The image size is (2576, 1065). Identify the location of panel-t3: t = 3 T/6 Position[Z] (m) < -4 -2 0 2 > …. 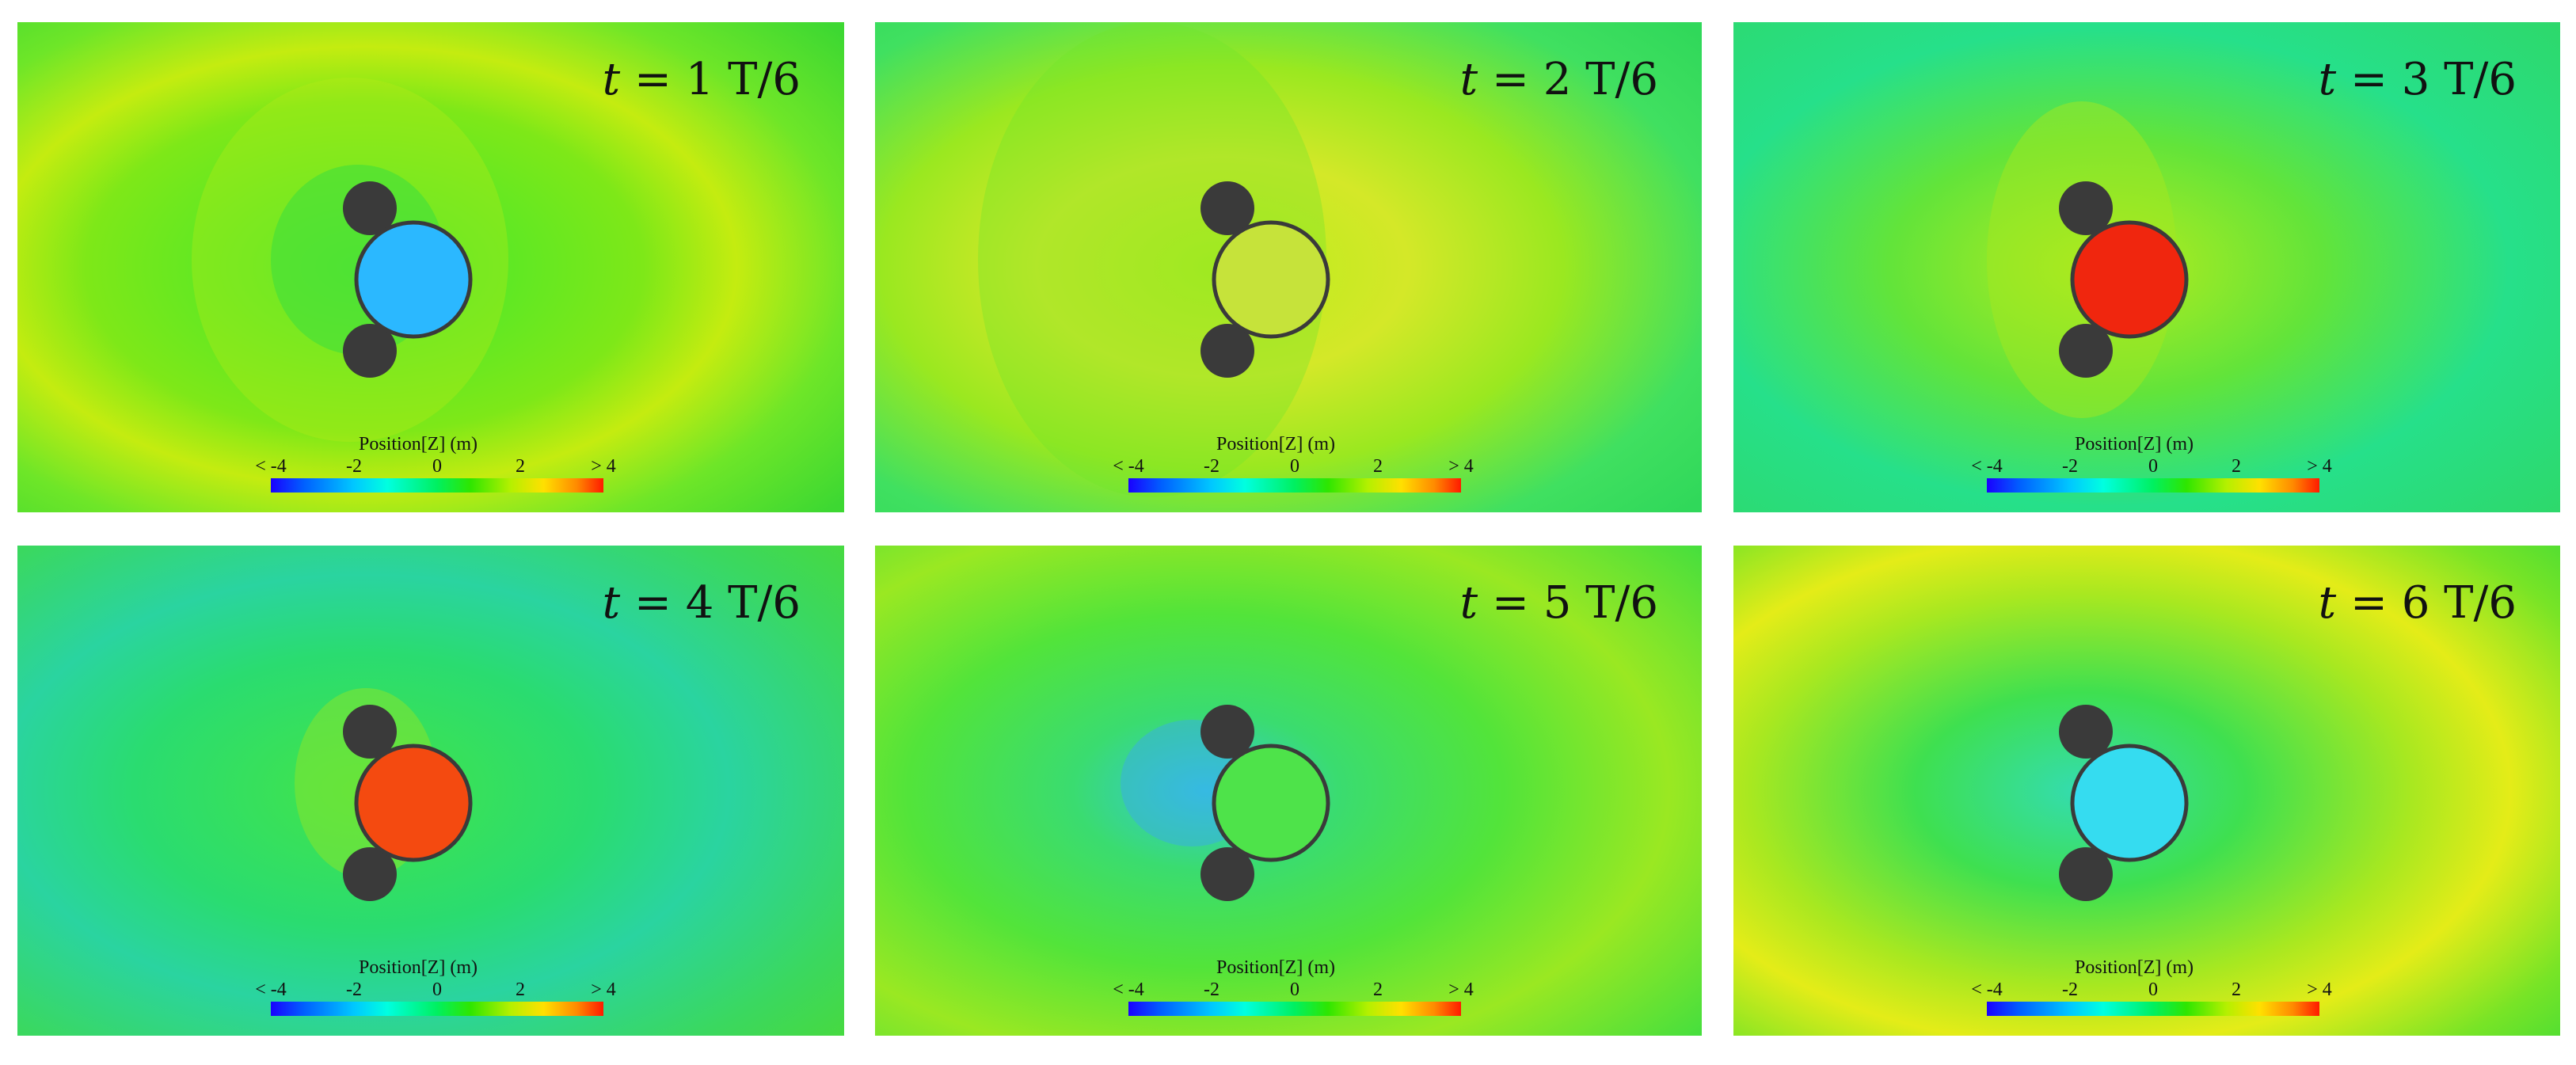
(2146, 267).